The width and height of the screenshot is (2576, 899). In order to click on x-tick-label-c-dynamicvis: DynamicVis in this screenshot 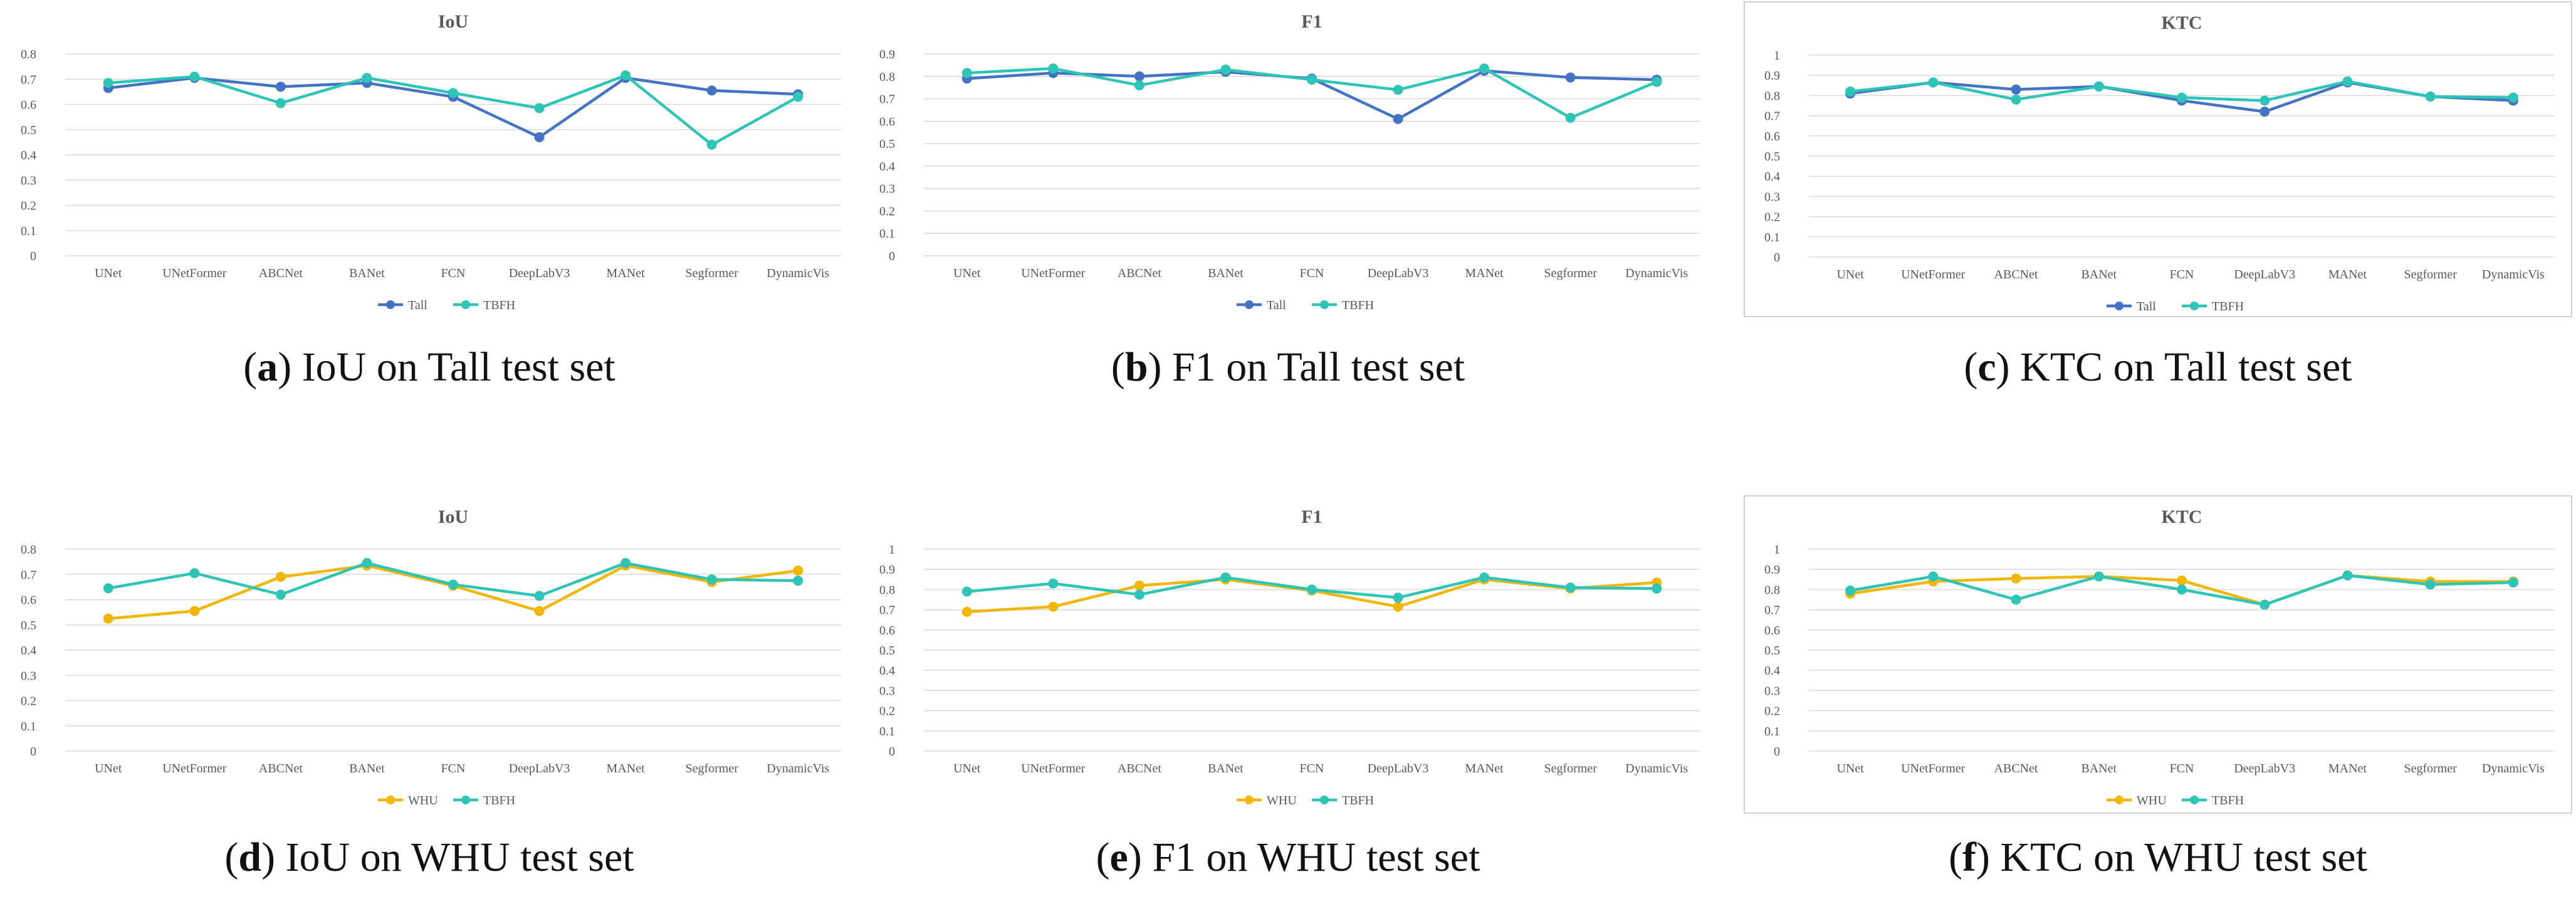, I will do `click(2513, 274)`.